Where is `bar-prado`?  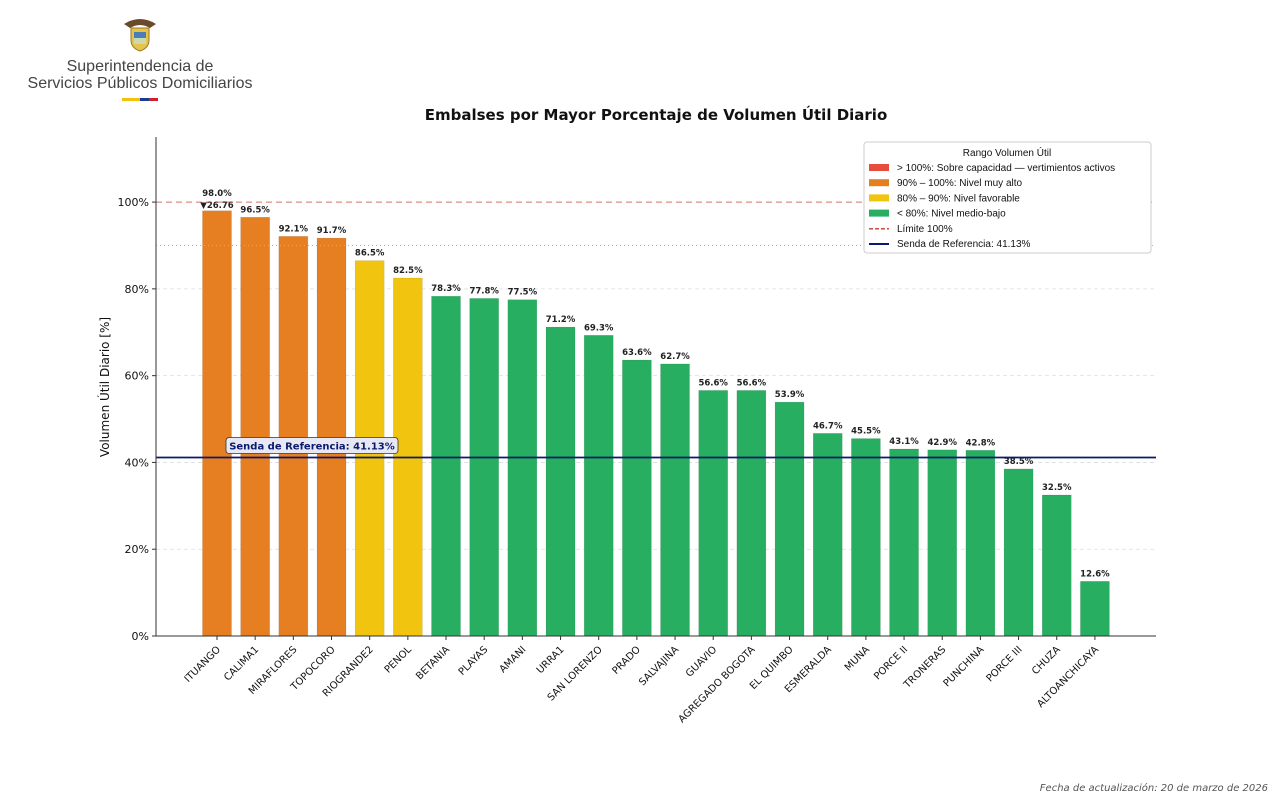
bar-prado is located at coordinates (637, 498).